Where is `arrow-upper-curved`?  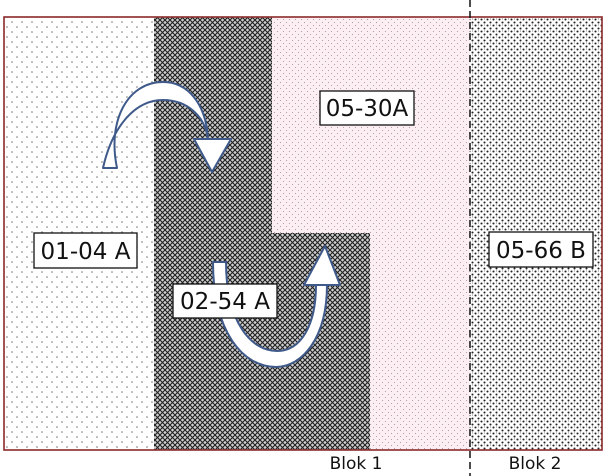 arrow-upper-curved is located at coordinates (167, 127).